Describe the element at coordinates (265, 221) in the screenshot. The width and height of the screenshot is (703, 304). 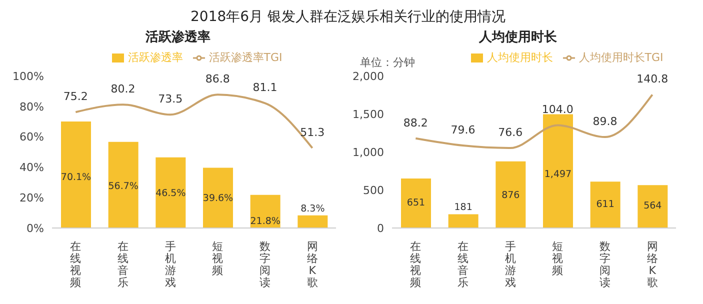
I see `data-label: 21.8%` at that location.